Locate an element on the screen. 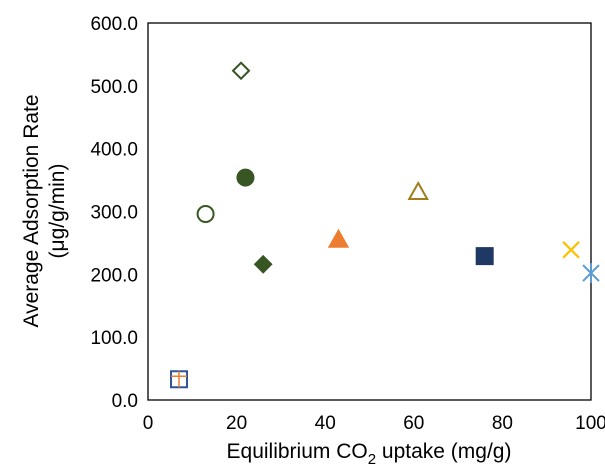 The image size is (605, 470). x-axis-label: Equilibrium CO2 uptake (mg/g) is located at coordinates (369, 454).